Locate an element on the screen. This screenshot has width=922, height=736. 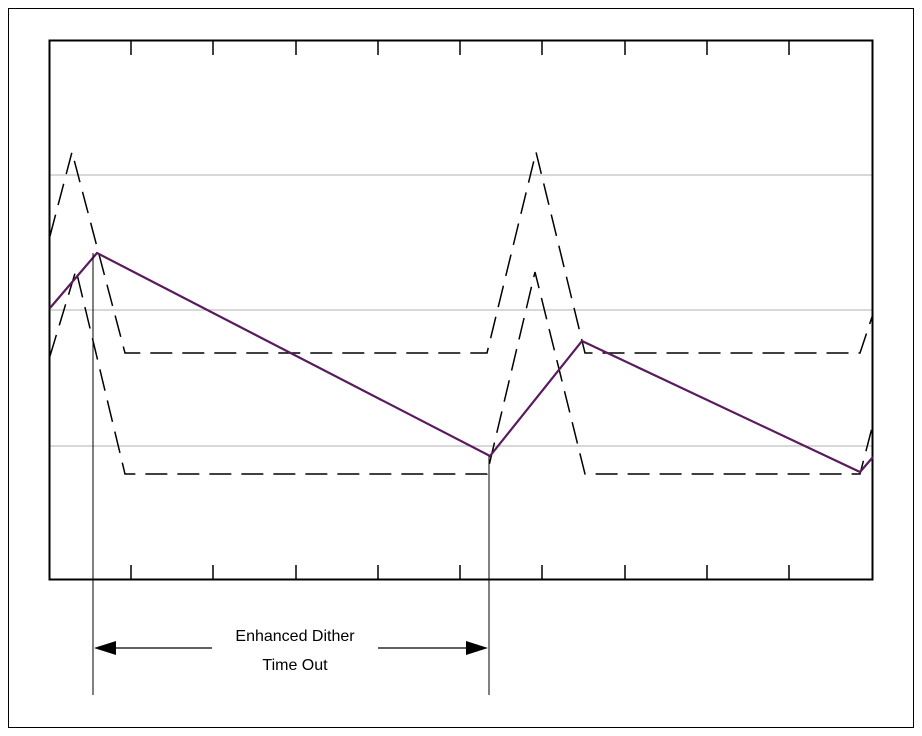
annotation-line-1: Enhanced Dither is located at coordinates (295, 636).